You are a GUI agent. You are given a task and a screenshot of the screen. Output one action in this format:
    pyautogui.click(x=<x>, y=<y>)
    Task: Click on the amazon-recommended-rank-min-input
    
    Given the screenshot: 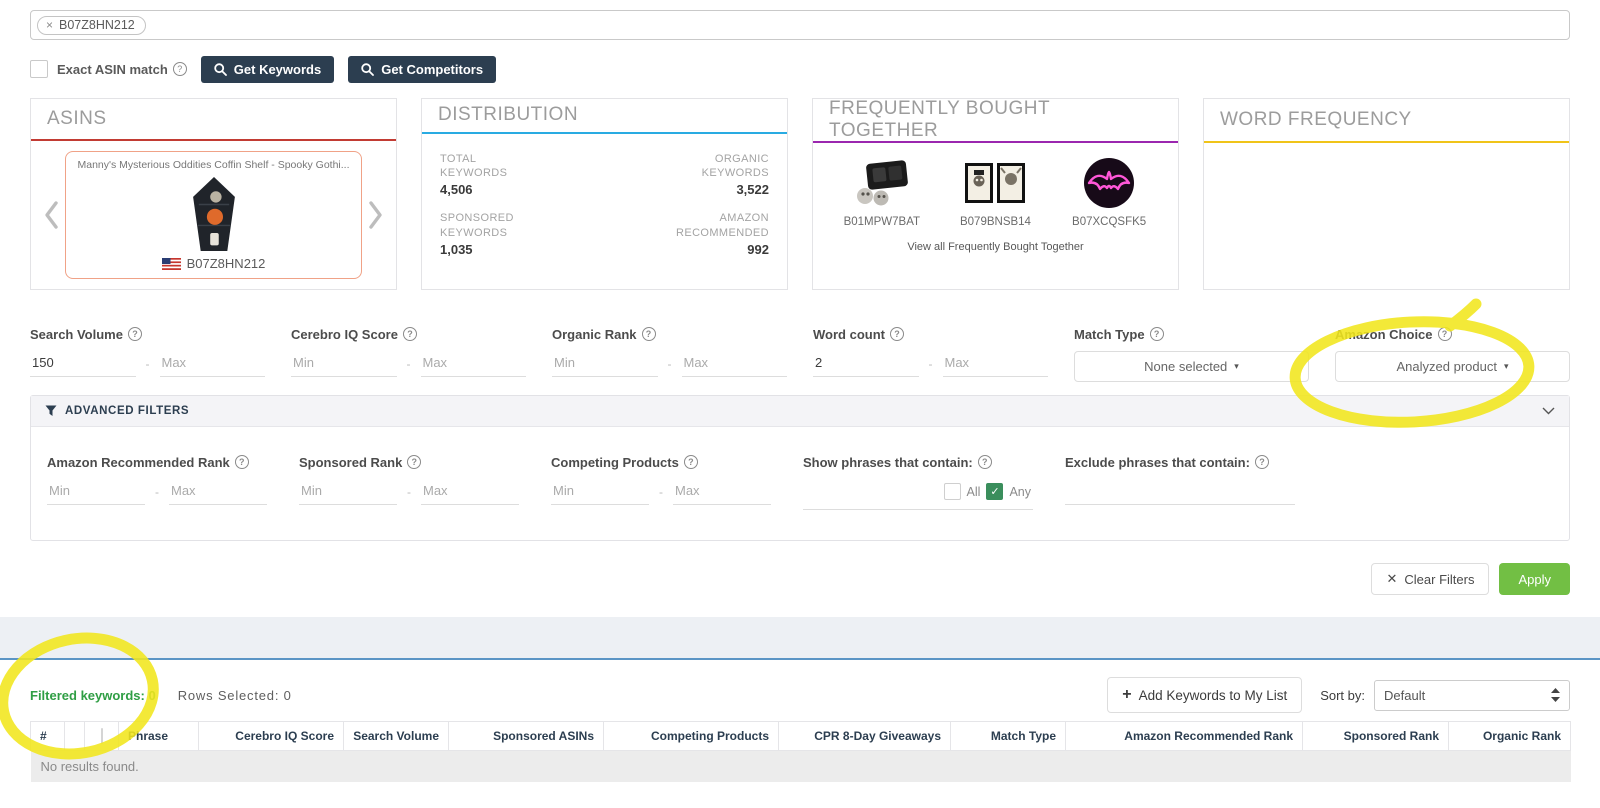 What is the action you would take?
    pyautogui.click(x=96, y=492)
    